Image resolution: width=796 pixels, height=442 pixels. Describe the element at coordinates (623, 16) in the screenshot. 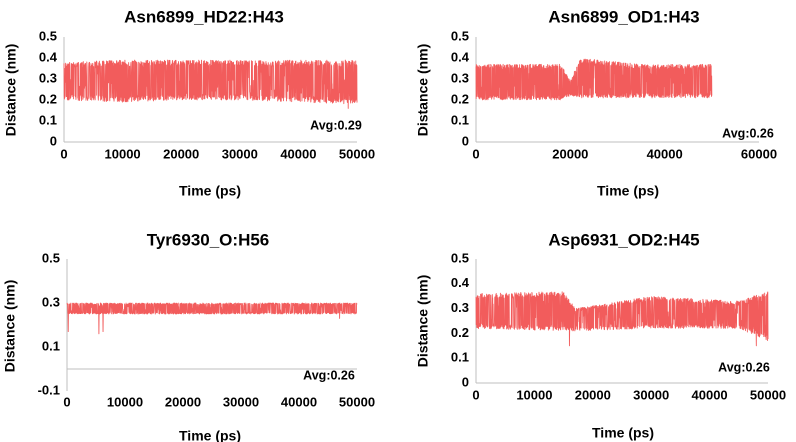

I see `chart-title: Asn6899_OD1:H43` at that location.